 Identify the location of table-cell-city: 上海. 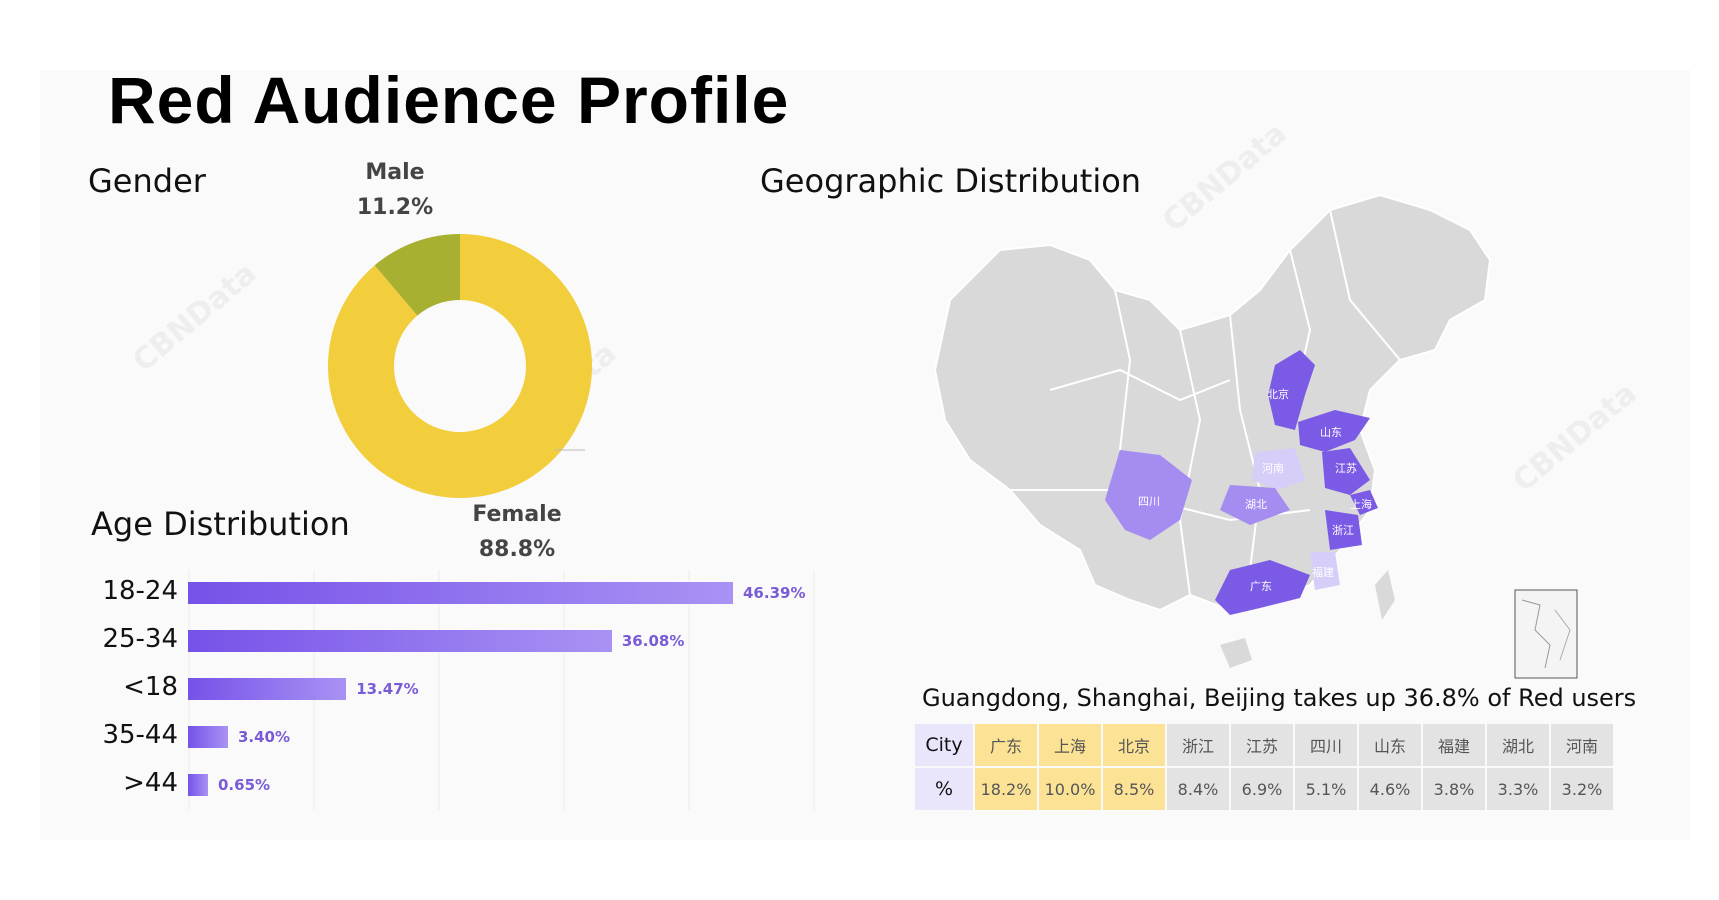
(1070, 745).